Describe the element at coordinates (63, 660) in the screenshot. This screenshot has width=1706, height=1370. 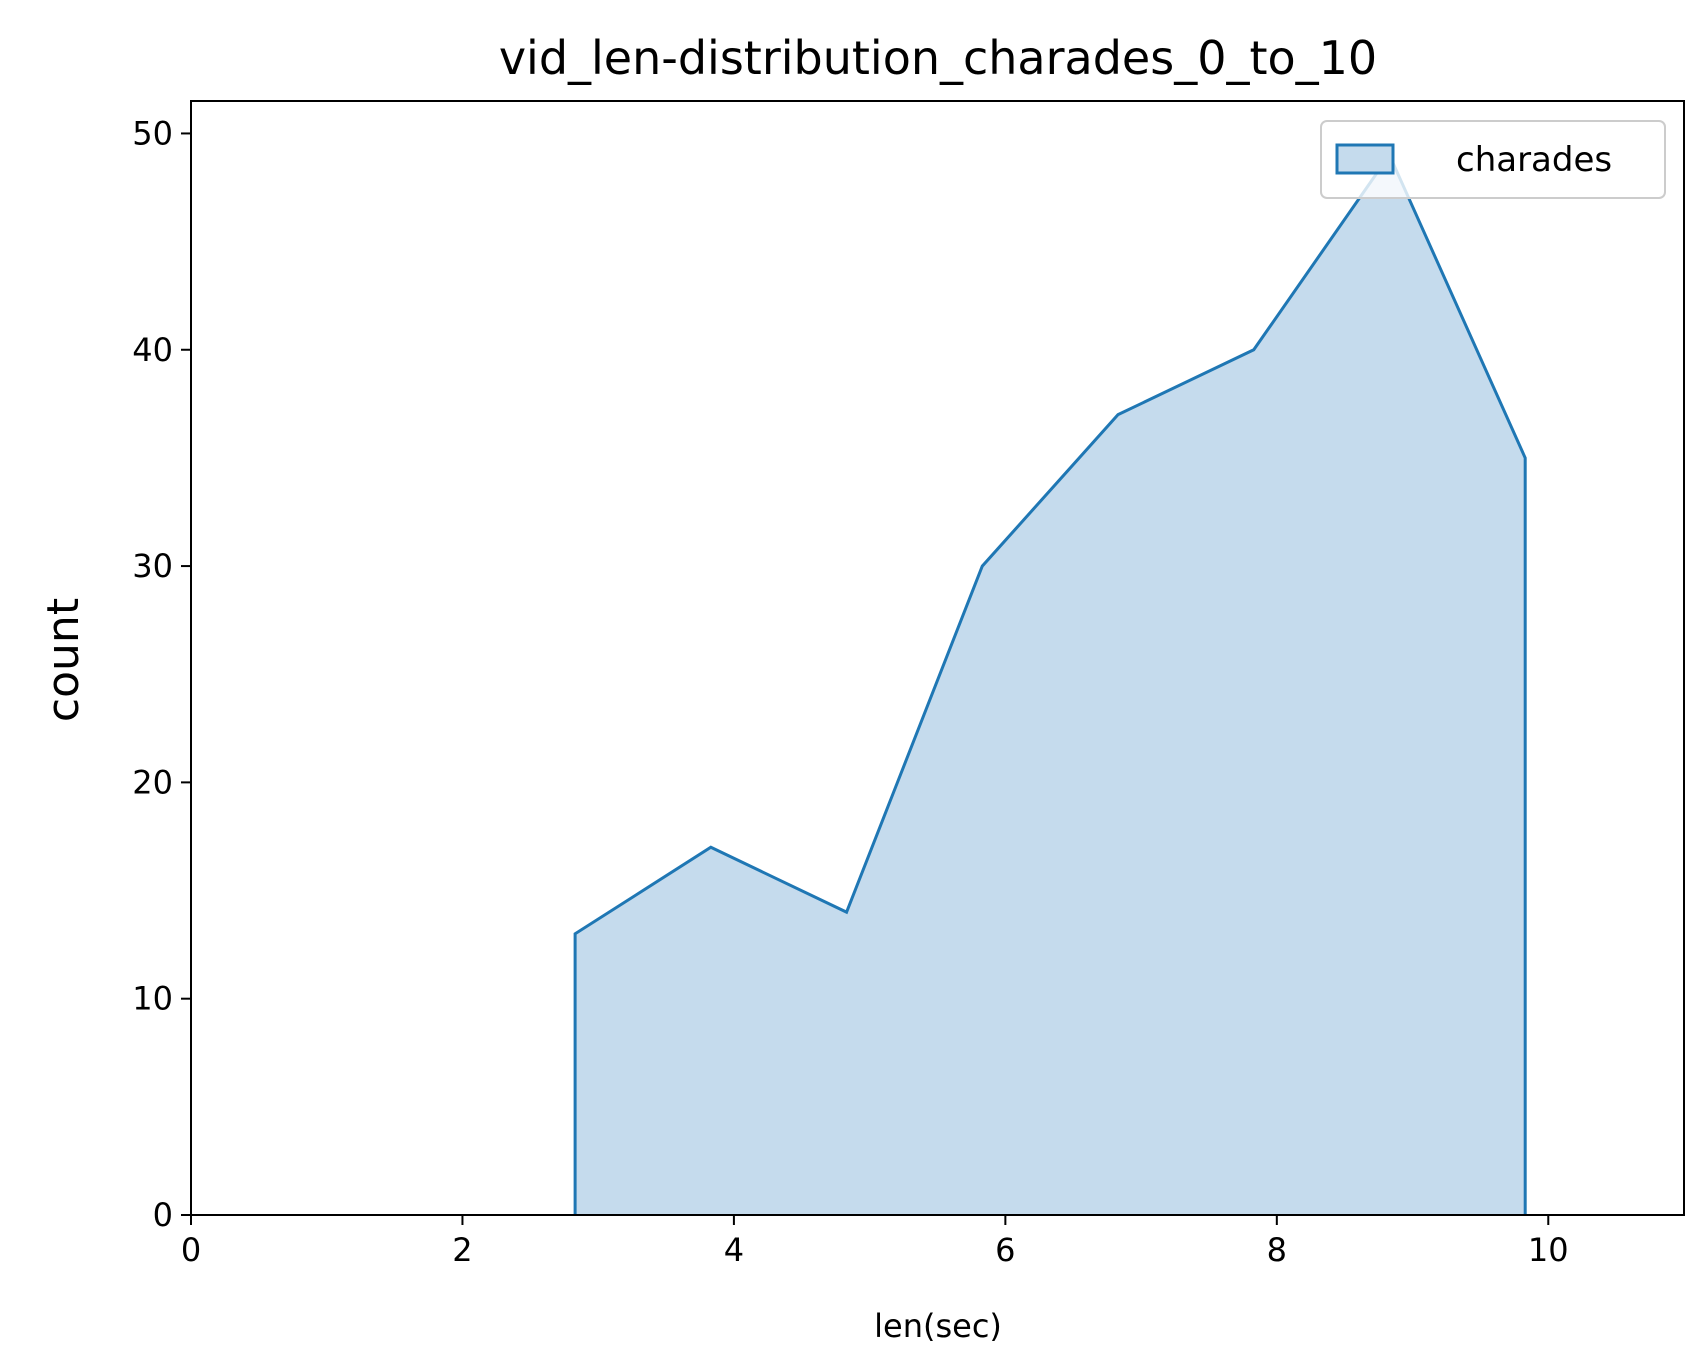
I see `y-axis-label: count` at that location.